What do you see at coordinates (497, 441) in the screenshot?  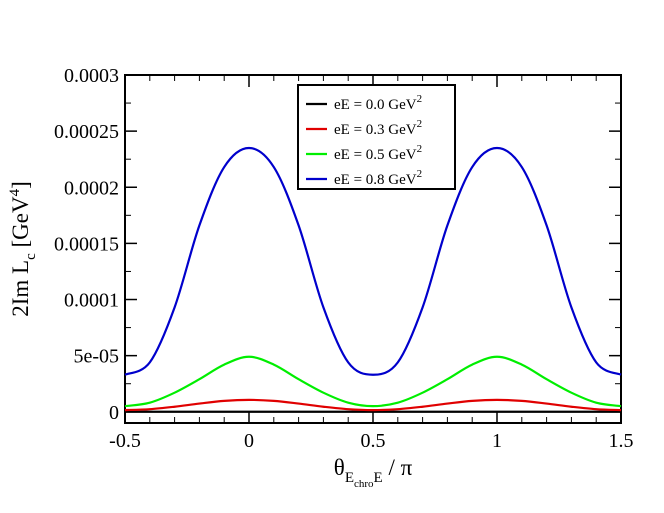 I see `x-tick-label: 1` at bounding box center [497, 441].